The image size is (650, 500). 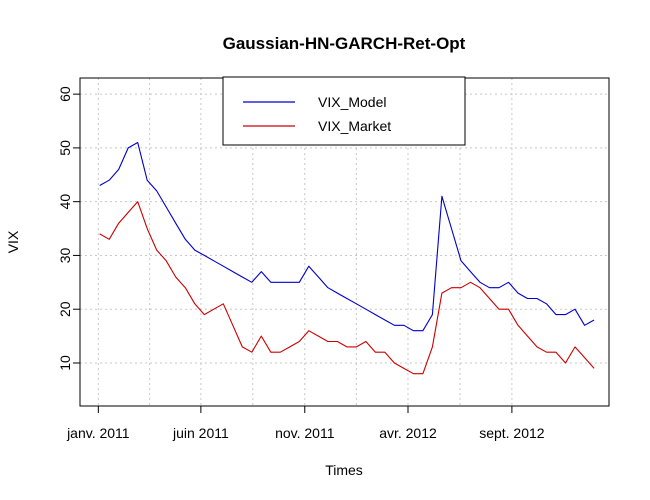 What do you see at coordinates (65, 363) in the screenshot?
I see `y-tick-label: 10` at bounding box center [65, 363].